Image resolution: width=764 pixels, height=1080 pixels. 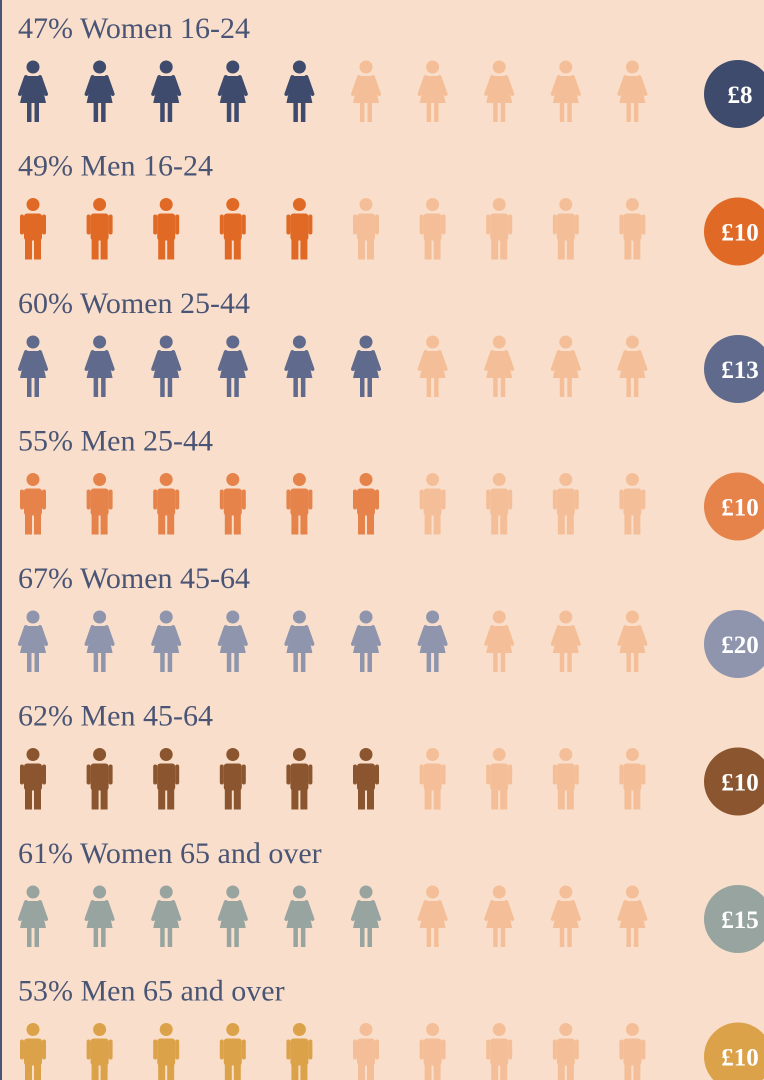 What do you see at coordinates (165, 303) in the screenshot?
I see `category-label: Women 25-44` at bounding box center [165, 303].